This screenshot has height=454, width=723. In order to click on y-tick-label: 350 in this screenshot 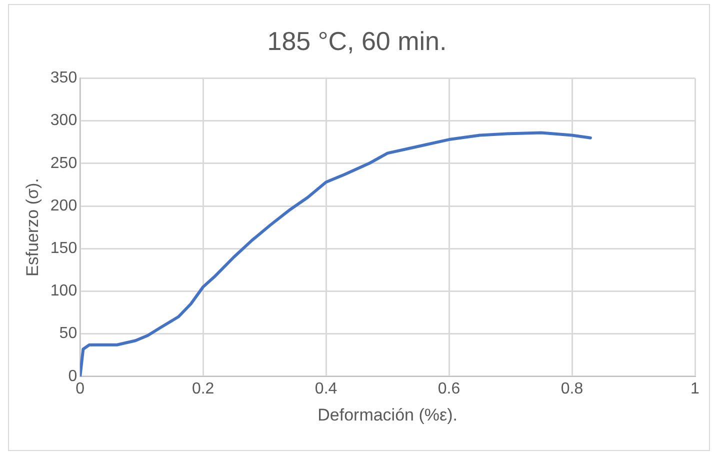, I will do `click(64, 78)`.